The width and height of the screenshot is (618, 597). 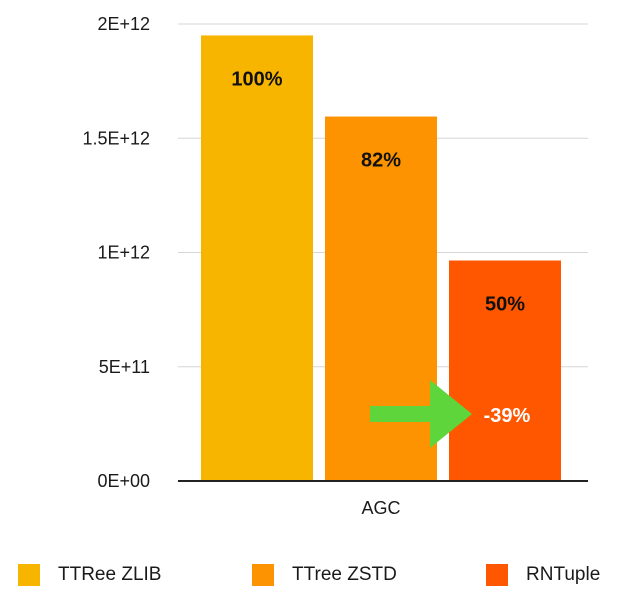 What do you see at coordinates (123, 481) in the screenshot?
I see `y-tick-label: 0E+00` at bounding box center [123, 481].